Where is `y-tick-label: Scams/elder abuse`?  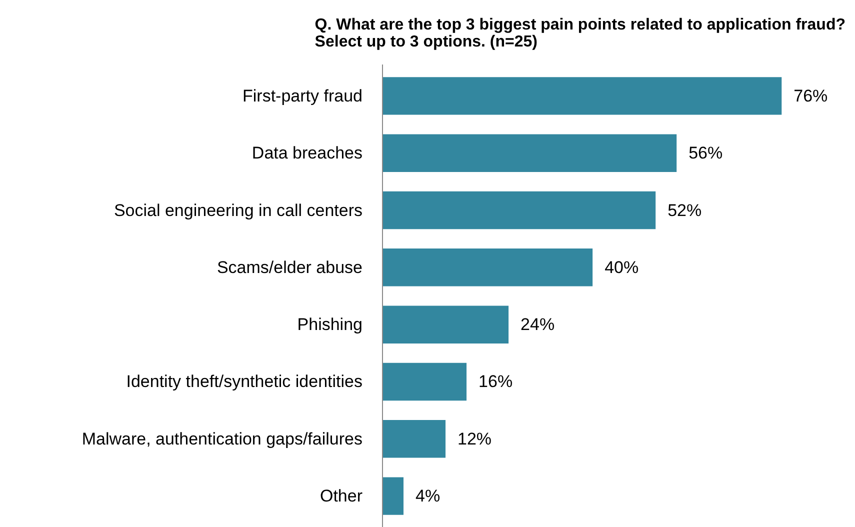 y-tick-label: Scams/elder abuse is located at coordinates (289, 267).